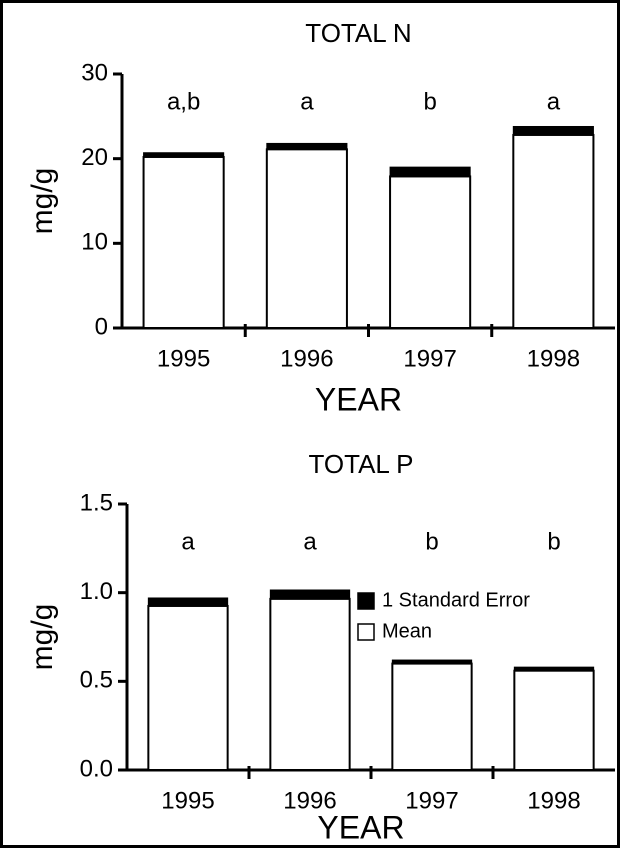 This screenshot has height=848, width=620. What do you see at coordinates (94, 242) in the screenshot?
I see `y-tick-label: 10` at bounding box center [94, 242].